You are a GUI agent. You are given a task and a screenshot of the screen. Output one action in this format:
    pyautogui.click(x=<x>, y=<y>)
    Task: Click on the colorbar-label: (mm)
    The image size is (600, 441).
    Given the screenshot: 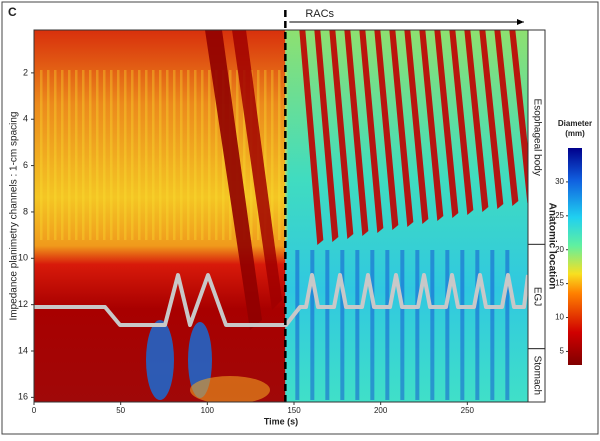 What is the action you would take?
    pyautogui.click(x=575, y=133)
    